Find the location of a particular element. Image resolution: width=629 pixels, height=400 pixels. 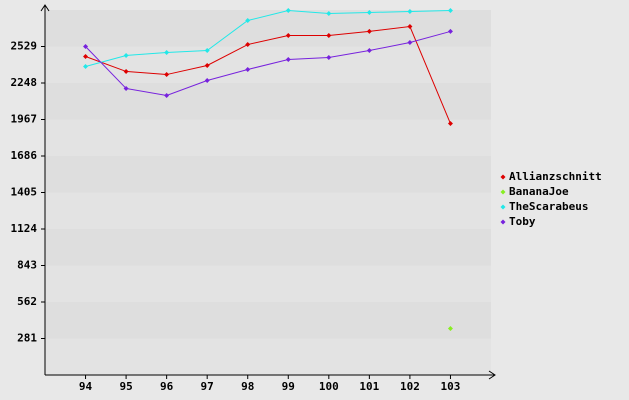

y-tick-label: 1967 is located at coordinates (24, 119).